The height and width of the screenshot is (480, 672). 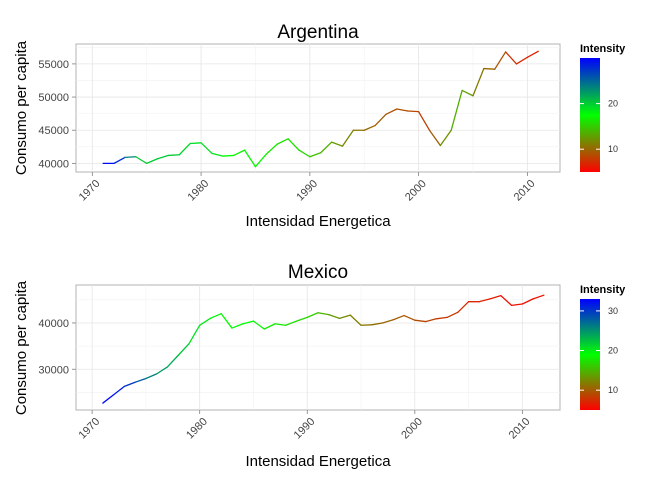 I want to click on legend-ticks: 10 20 30, so click(x=599, y=350).